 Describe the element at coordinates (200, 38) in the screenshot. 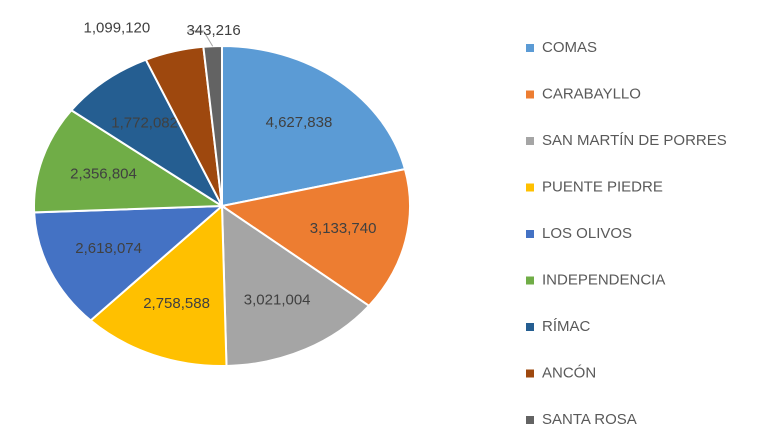

I see `leader-line` at that location.